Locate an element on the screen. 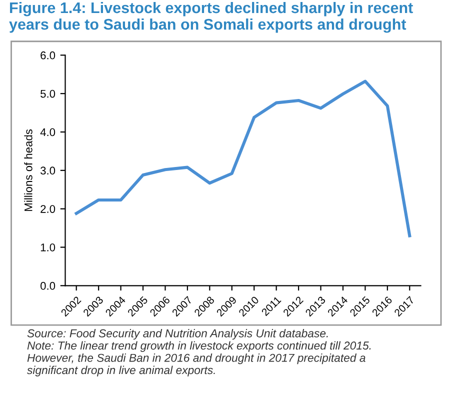 Image resolution: width=450 pixels, height=394 pixels. y-tick-label: 4.0 is located at coordinates (48, 132).